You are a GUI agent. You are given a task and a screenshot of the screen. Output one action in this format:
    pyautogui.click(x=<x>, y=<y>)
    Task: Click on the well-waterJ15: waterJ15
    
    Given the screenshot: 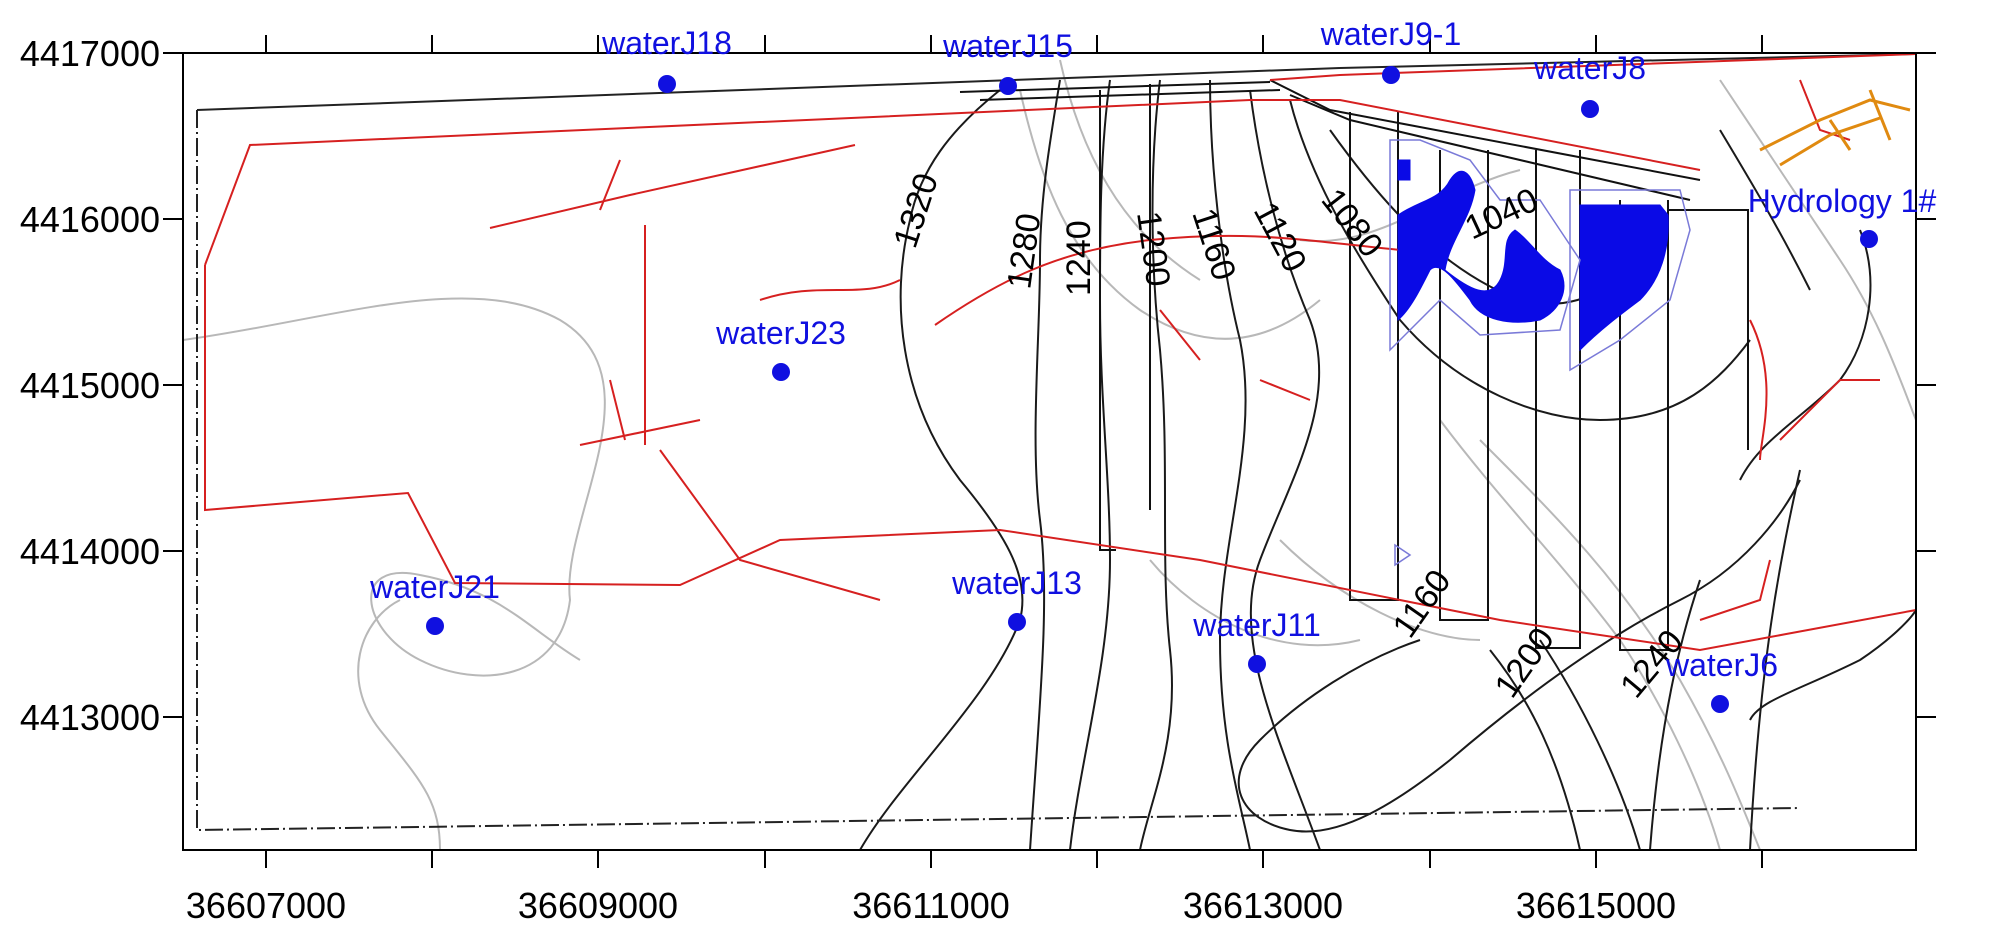 What is the action you would take?
    pyautogui.click(x=1007, y=61)
    